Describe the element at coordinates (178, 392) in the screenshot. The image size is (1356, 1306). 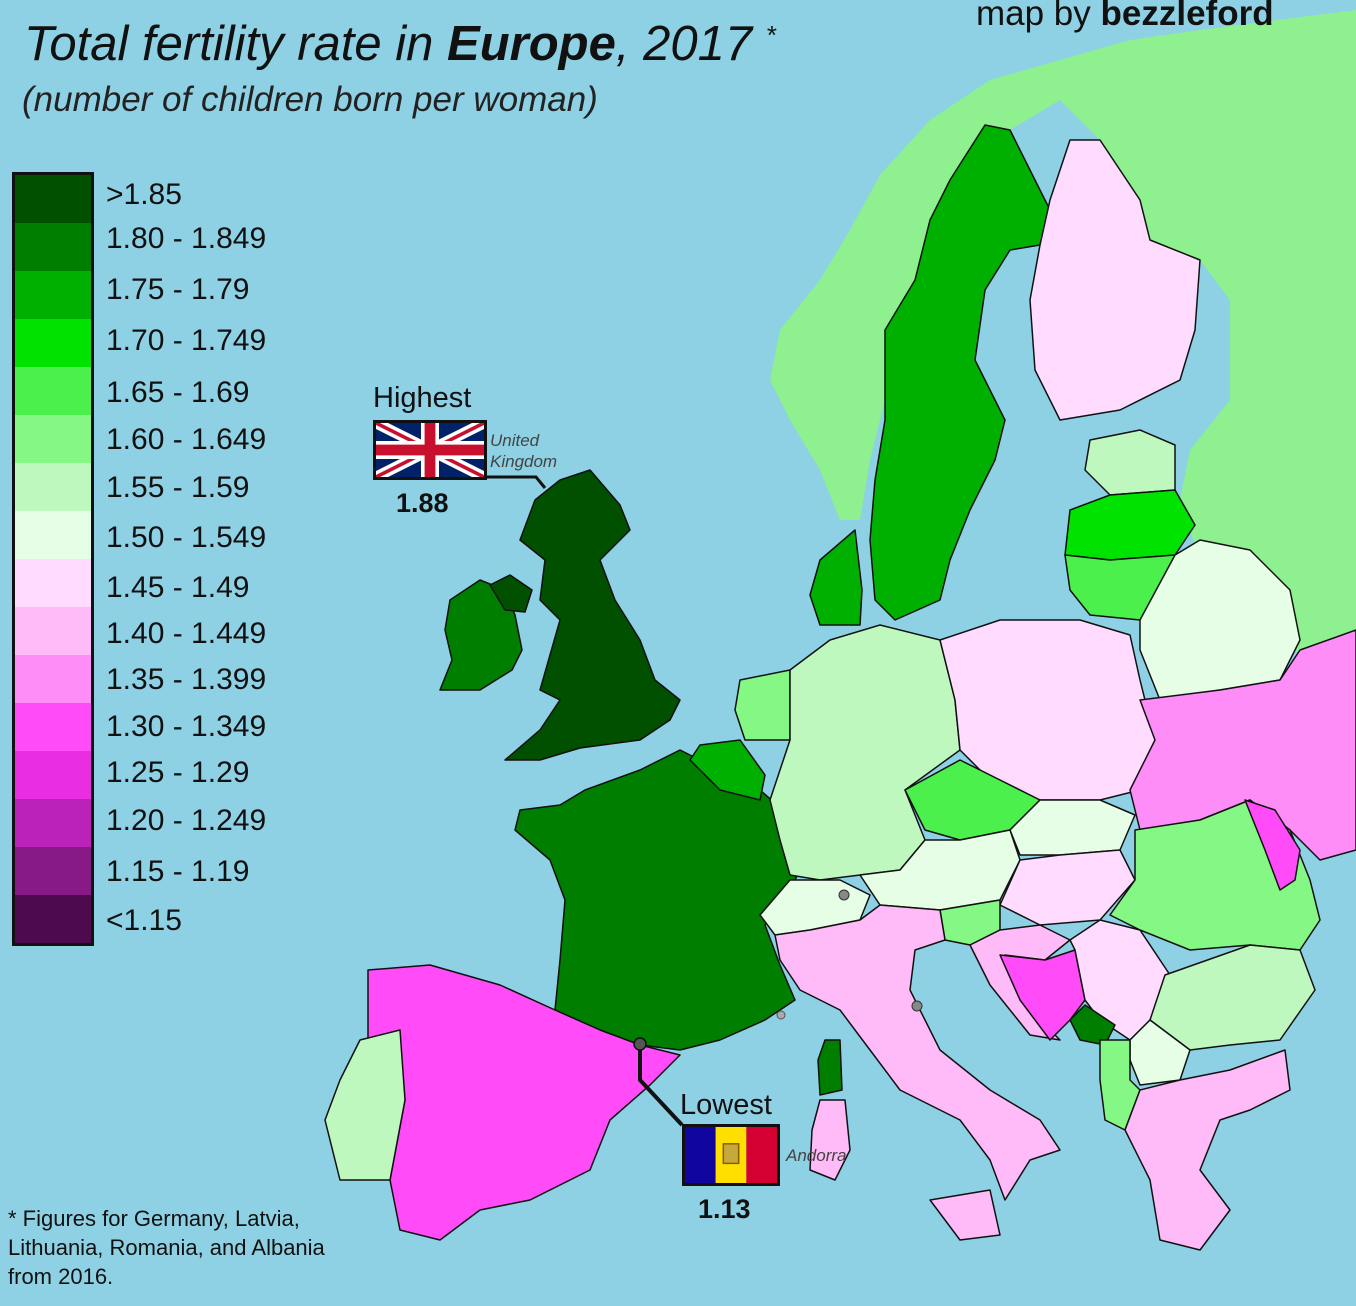
I see `legend-label: 1.65 - 1.69` at that location.